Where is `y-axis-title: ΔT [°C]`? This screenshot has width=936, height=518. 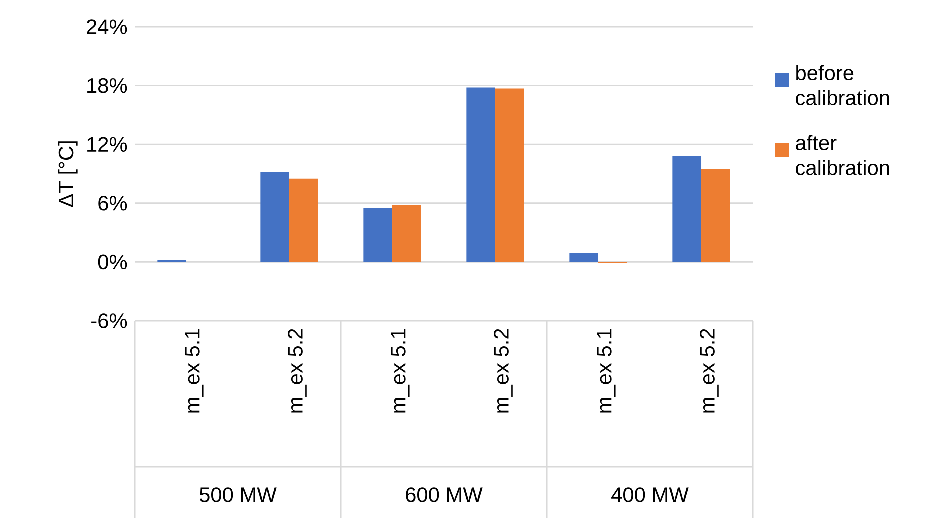 y-axis-title: ΔT [°C] is located at coordinates (68, 175).